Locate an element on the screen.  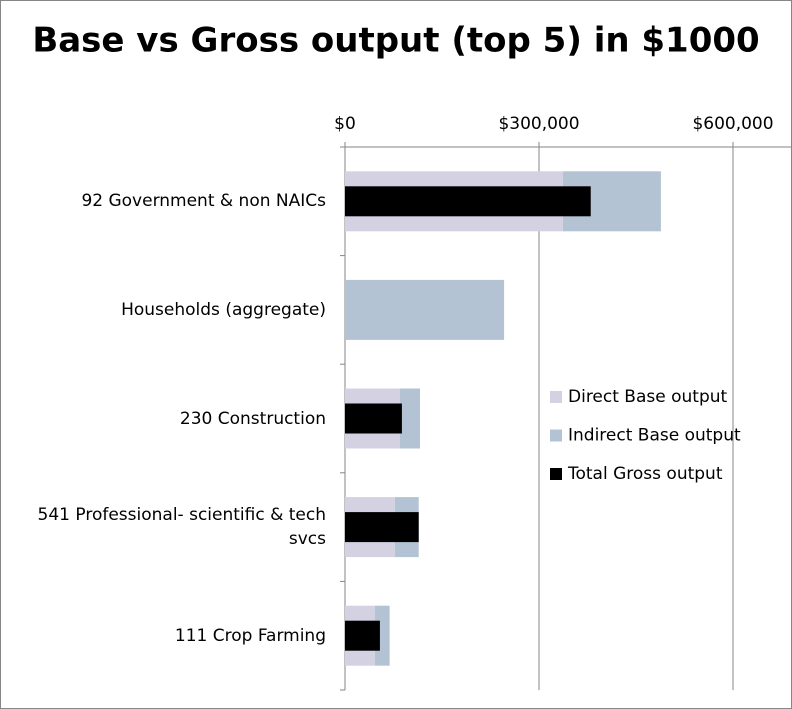
x-tick-label: $600,000 is located at coordinates (732, 124).